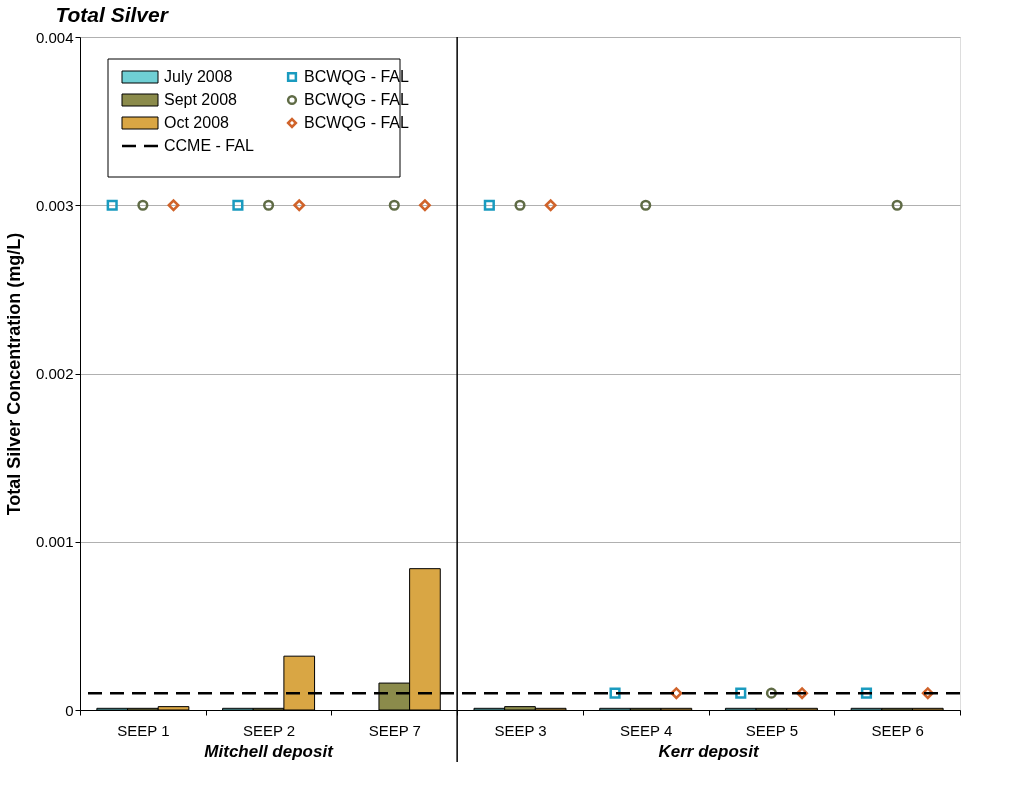 The height and width of the screenshot is (790, 1035). I want to click on y-axis-title: Total Silver Concentration (mg/L), so click(13, 374).